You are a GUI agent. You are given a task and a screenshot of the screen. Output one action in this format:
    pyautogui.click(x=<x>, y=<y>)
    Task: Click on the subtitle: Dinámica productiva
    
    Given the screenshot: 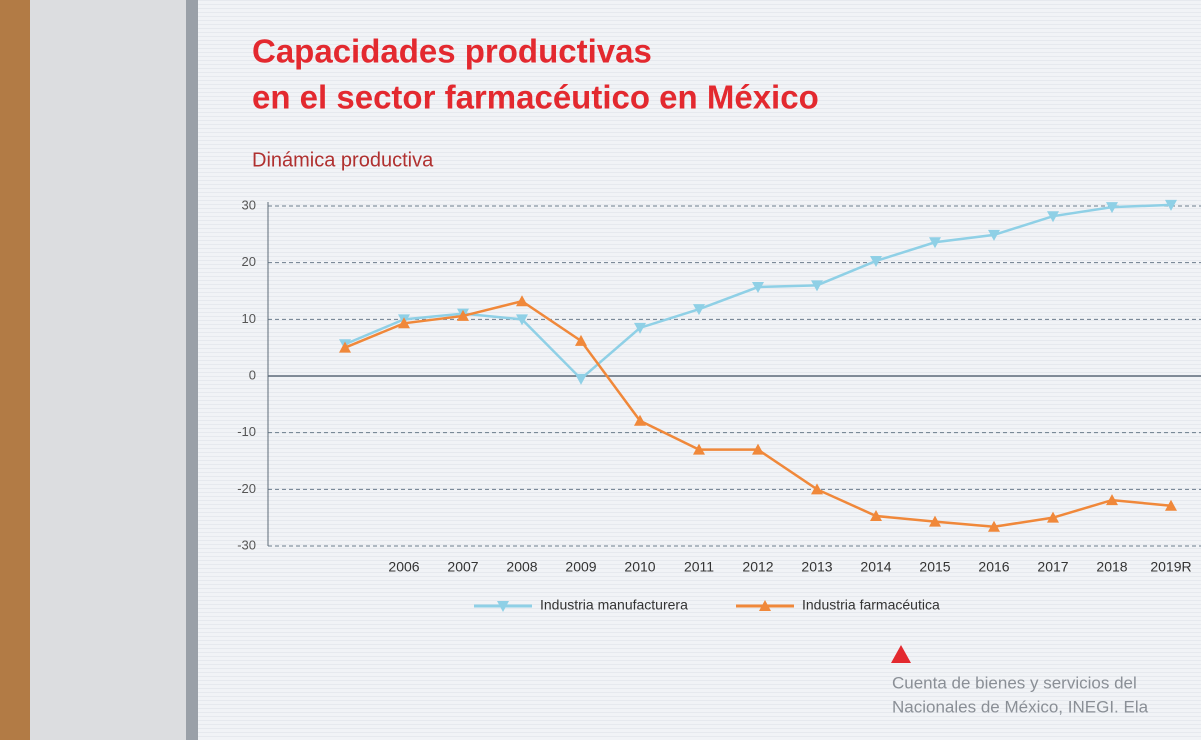 What is the action you would take?
    pyautogui.click(x=343, y=160)
    